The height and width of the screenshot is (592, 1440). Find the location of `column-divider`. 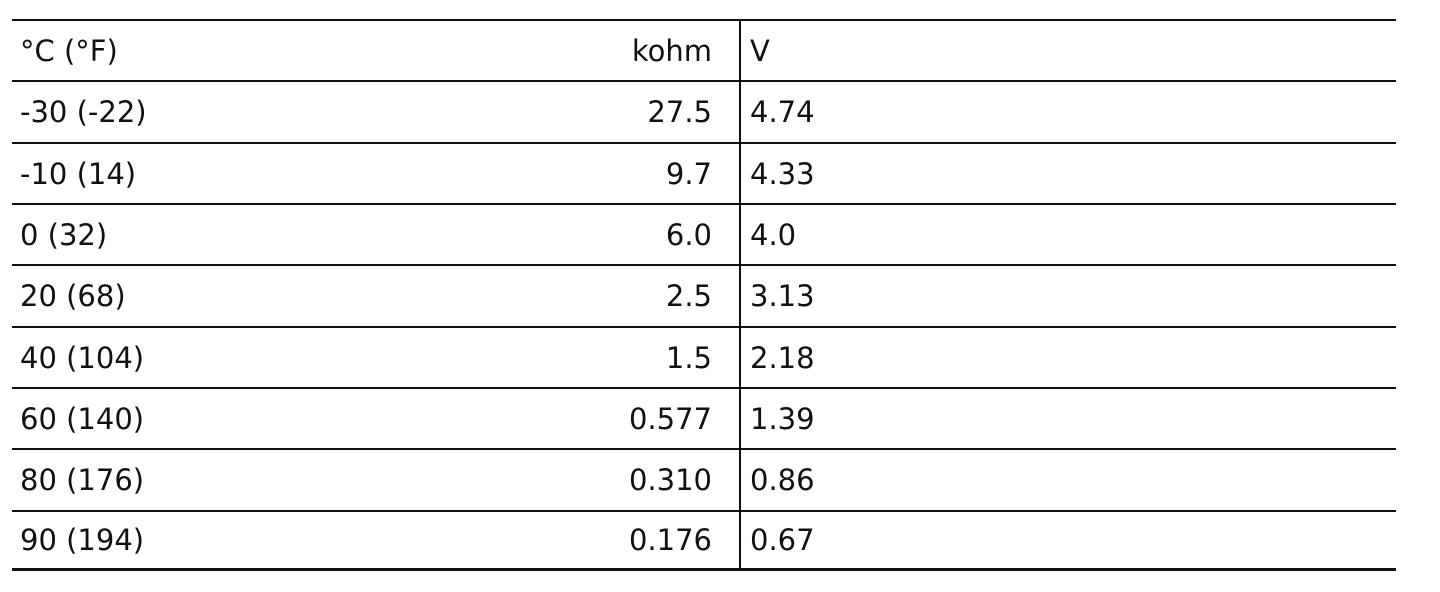

column-divider is located at coordinates (740, 295).